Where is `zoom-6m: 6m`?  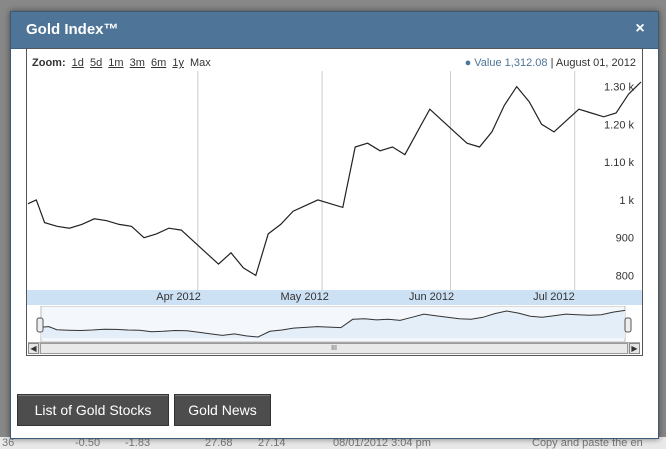 zoom-6m: 6m is located at coordinates (158, 63).